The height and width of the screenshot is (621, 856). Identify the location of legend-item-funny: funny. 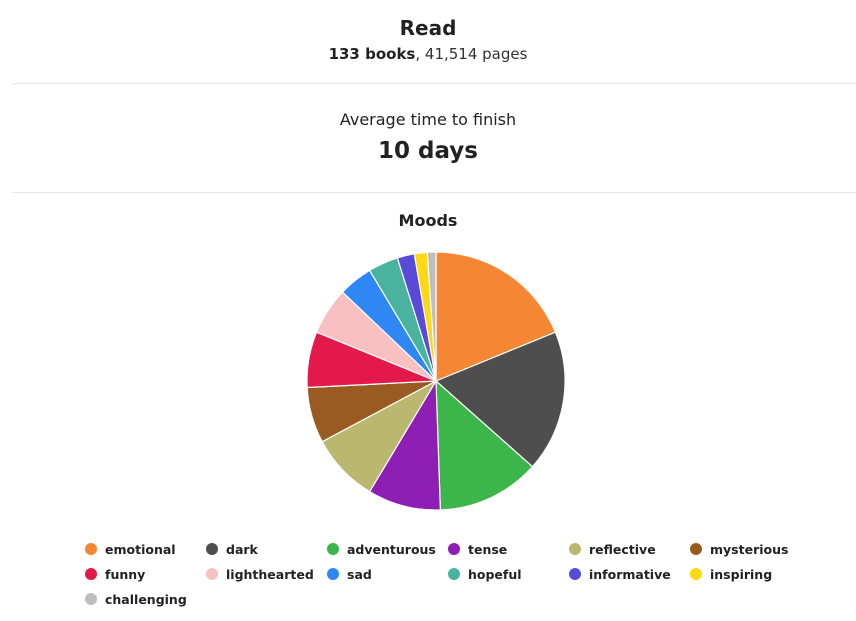
(115, 574).